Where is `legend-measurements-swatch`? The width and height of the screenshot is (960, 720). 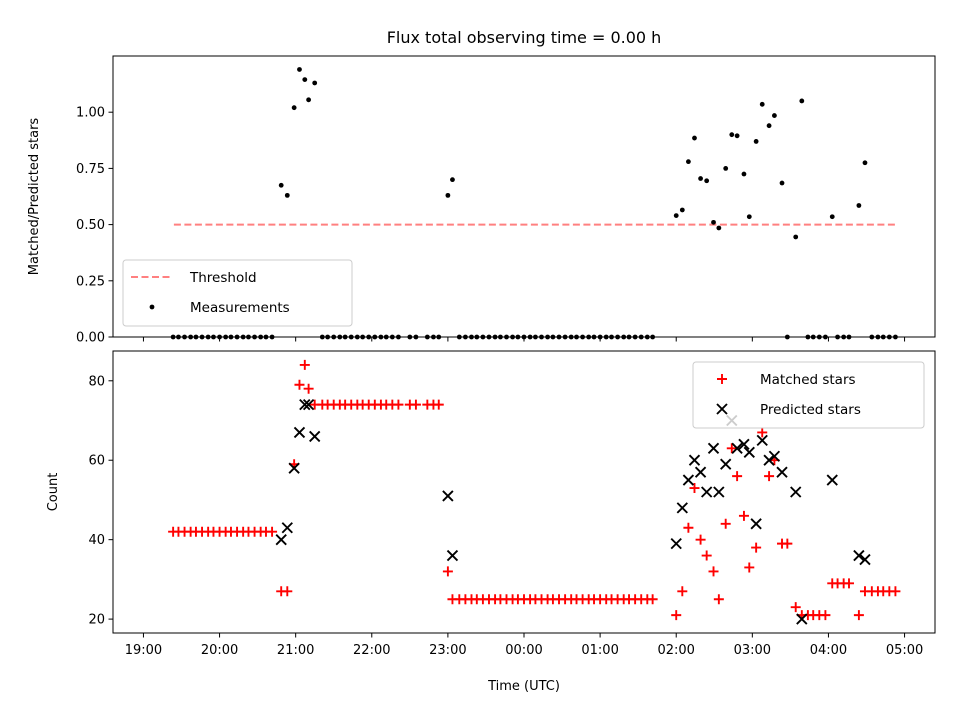
legend-measurements-swatch is located at coordinates (152, 307).